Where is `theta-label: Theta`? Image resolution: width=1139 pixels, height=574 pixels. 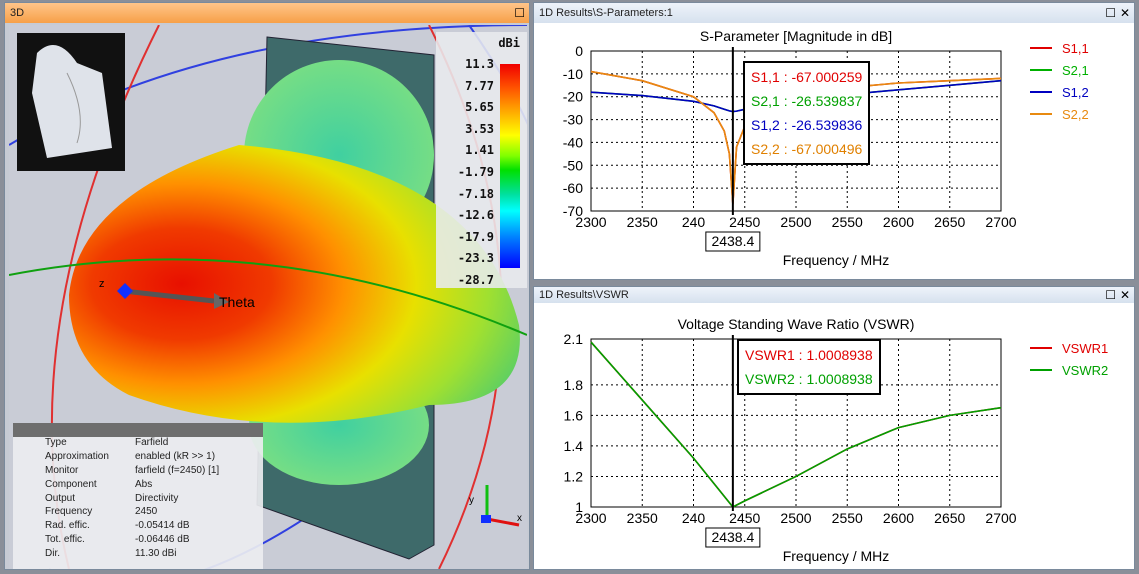
theta-label: Theta is located at coordinates (237, 302).